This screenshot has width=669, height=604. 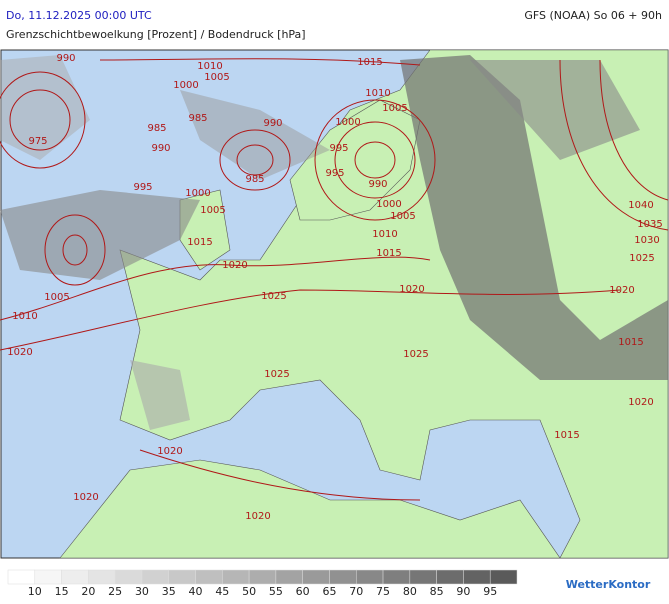 What do you see at coordinates (37, 141) in the screenshot?
I see `isobar-label: 975` at bounding box center [37, 141].